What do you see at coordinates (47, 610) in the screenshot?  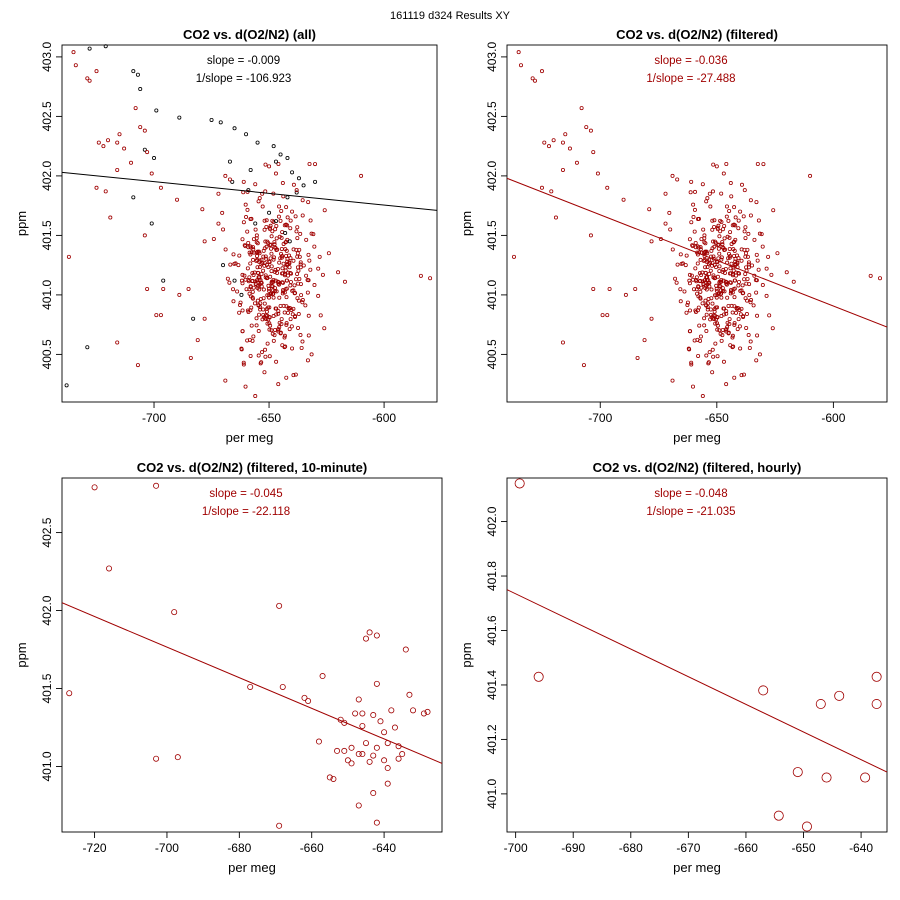 I see `y-tick-label: 402.0` at bounding box center [47, 610].